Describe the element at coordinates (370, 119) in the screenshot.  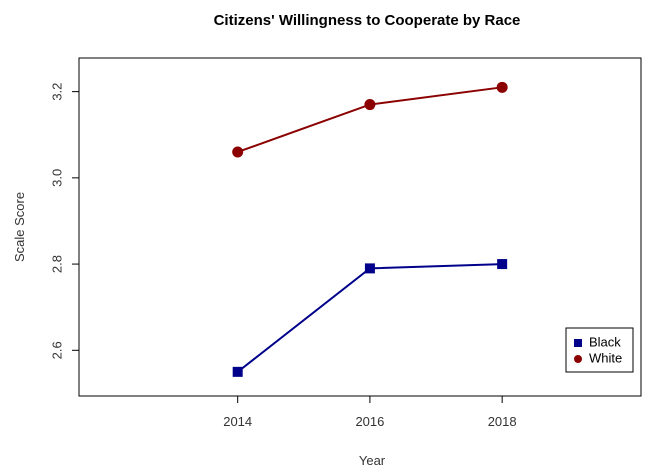
I see `series-line-white` at that location.